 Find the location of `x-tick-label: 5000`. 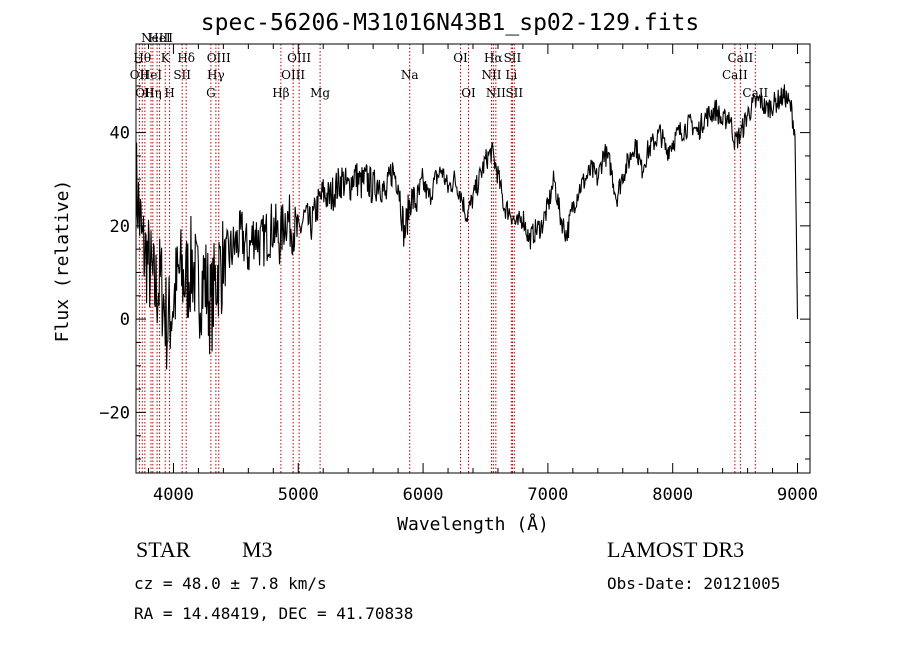

x-tick-label: 5000 is located at coordinates (298, 495).